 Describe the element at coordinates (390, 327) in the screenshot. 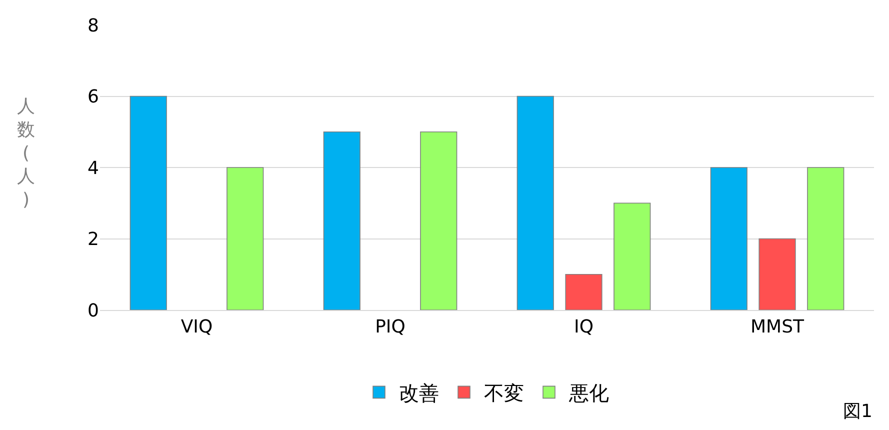

I see `x-tick-label: PIQ` at that location.